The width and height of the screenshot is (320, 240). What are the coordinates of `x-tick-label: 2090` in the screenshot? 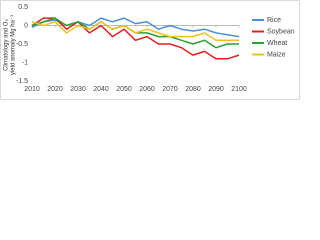 It's located at (216, 89).